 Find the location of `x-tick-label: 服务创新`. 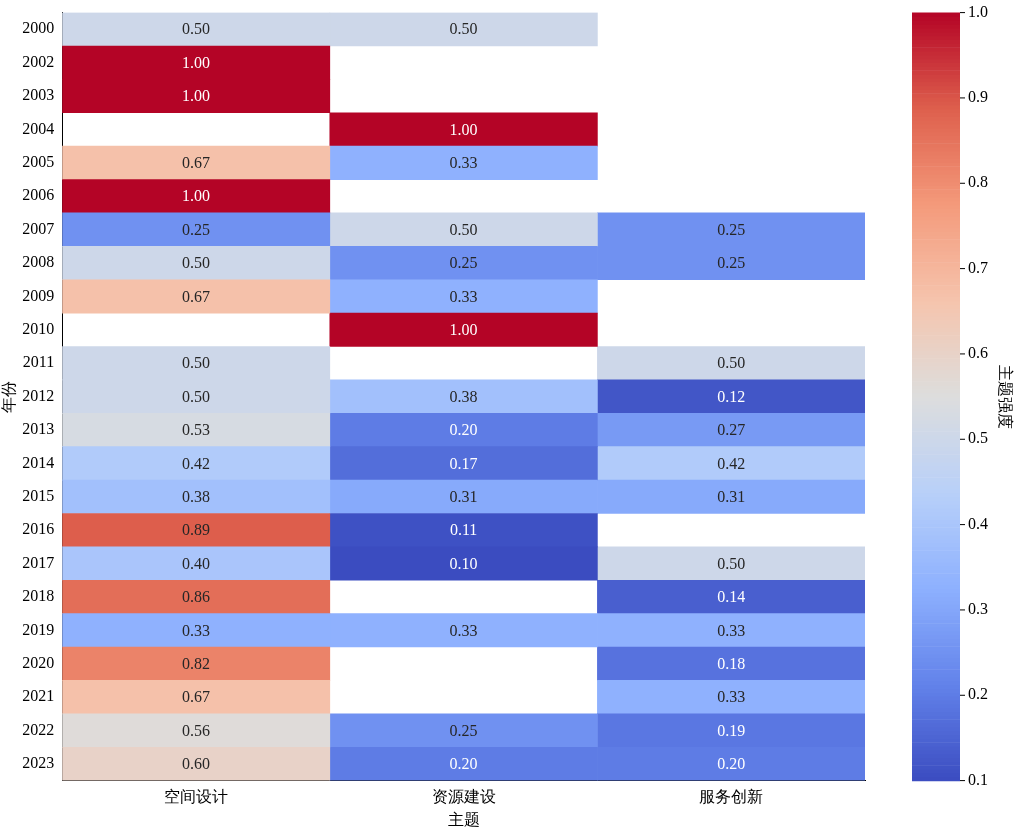

x-tick-label: 服务创新 is located at coordinates (731, 797).